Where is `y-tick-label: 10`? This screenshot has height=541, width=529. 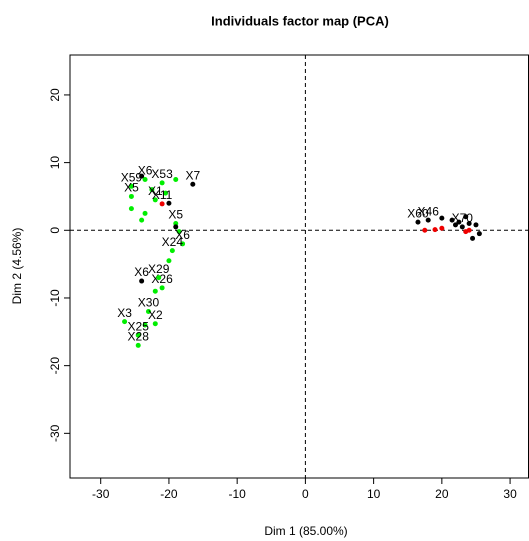 y-tick-label: 10 is located at coordinates (55, 163).